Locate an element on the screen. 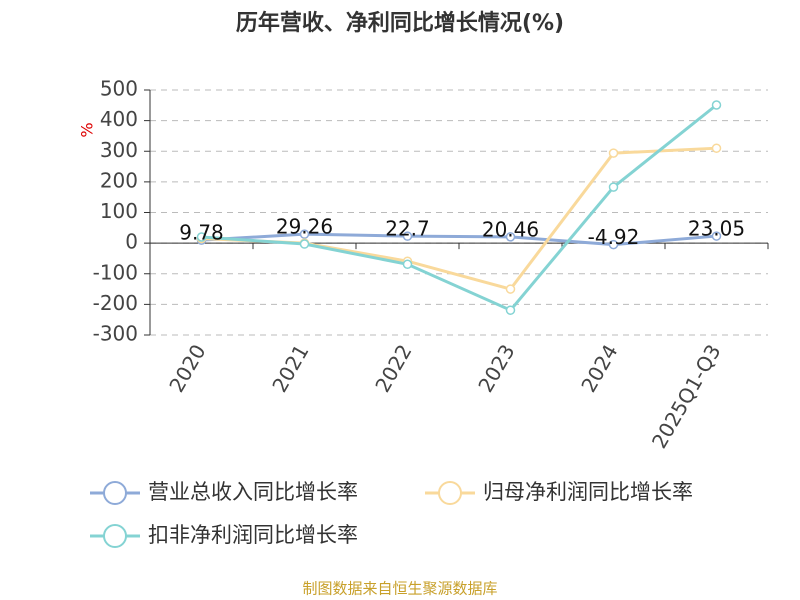  y-tick-label: 500 is located at coordinates (119, 89).